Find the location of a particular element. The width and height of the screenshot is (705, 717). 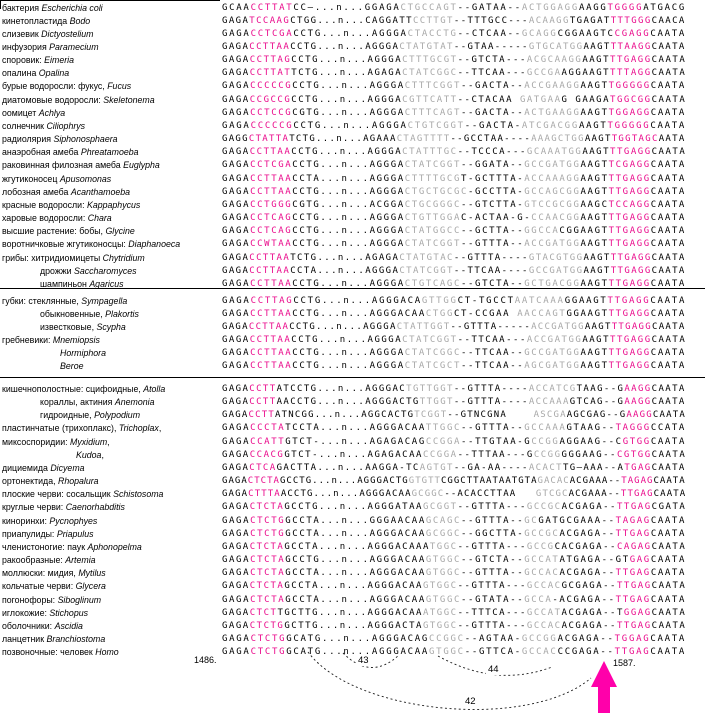

sequence-segment: GTGGC is located at coordinates (443, 560).